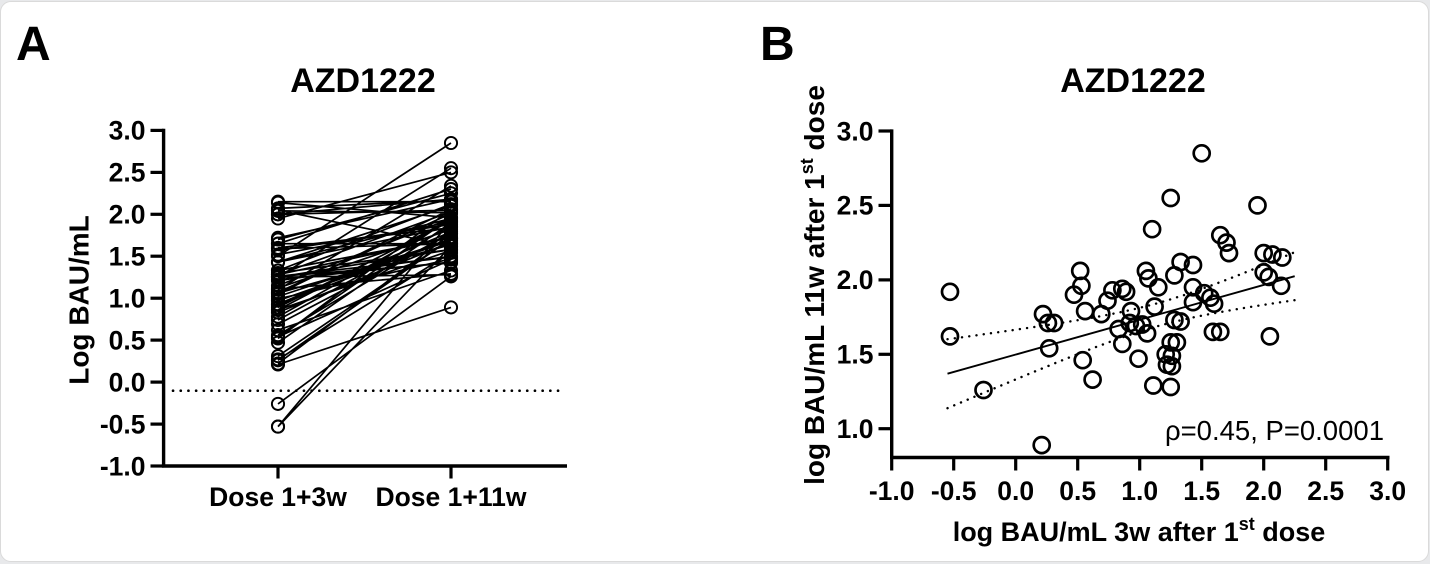  What do you see at coordinates (450, 497) in the screenshot?
I see `svg-text: Dose 1+11w` at bounding box center [450, 497].